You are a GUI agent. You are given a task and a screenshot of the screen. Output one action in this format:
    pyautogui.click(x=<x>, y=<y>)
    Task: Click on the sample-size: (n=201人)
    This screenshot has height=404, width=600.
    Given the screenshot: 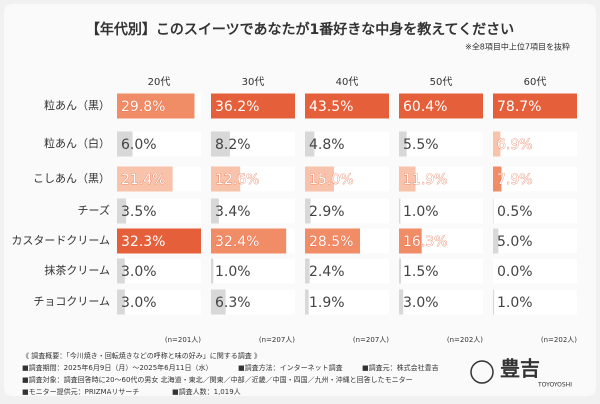 What is the action you would take?
    pyautogui.click(x=183, y=340)
    